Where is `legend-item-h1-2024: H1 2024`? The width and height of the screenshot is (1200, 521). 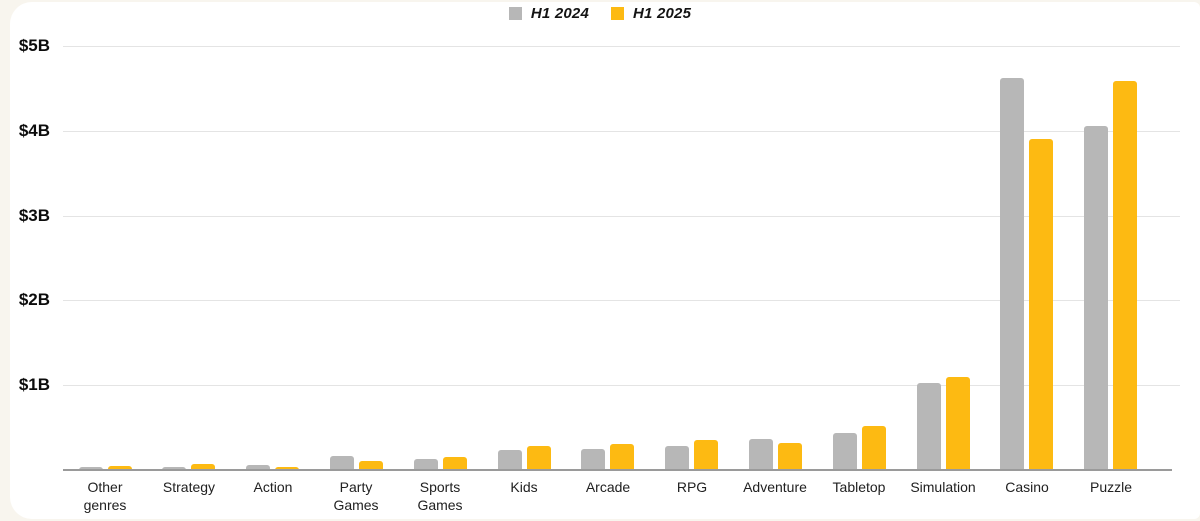
legend-item-h1-2024: H1 2024 is located at coordinates (548, 13).